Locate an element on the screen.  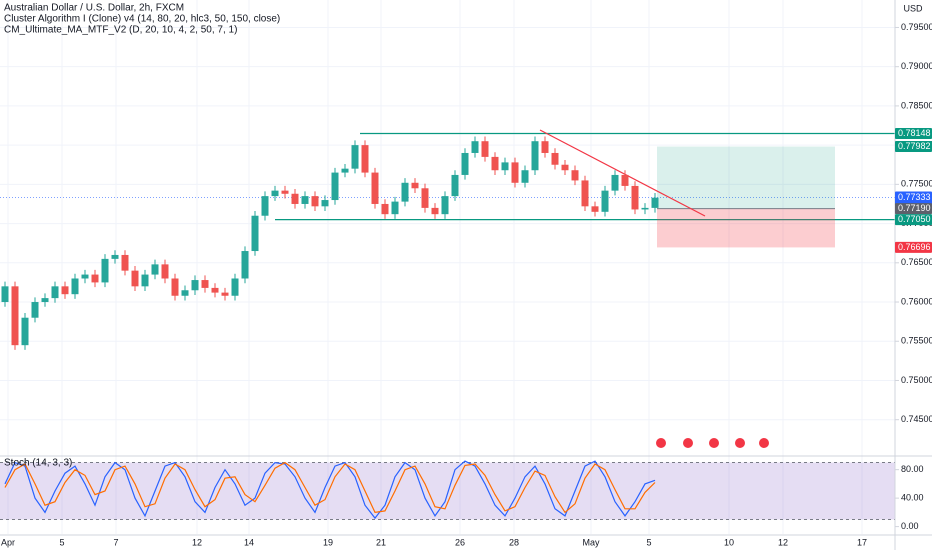
loss-zone is located at coordinates (746, 228).